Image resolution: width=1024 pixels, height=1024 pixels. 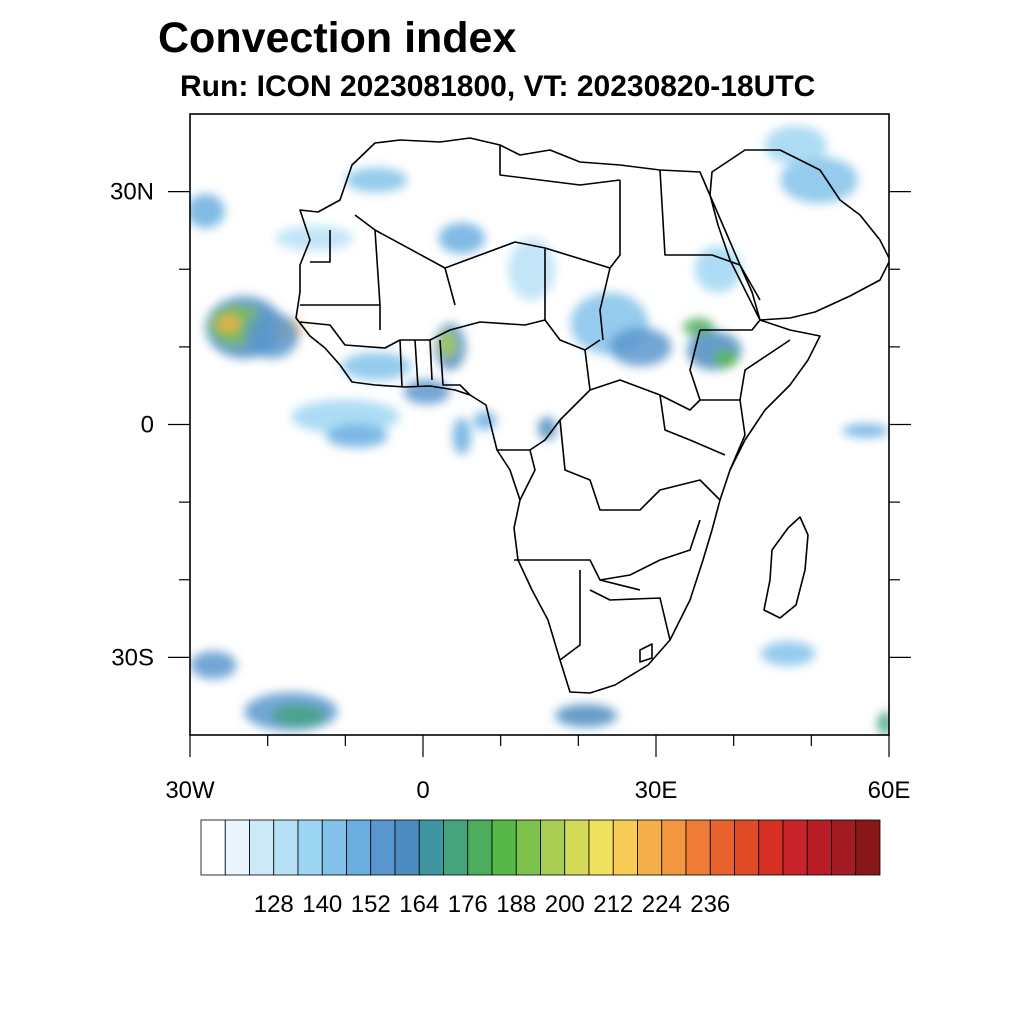 What do you see at coordinates (322, 904) in the screenshot?
I see `colorbar-label: 140` at bounding box center [322, 904].